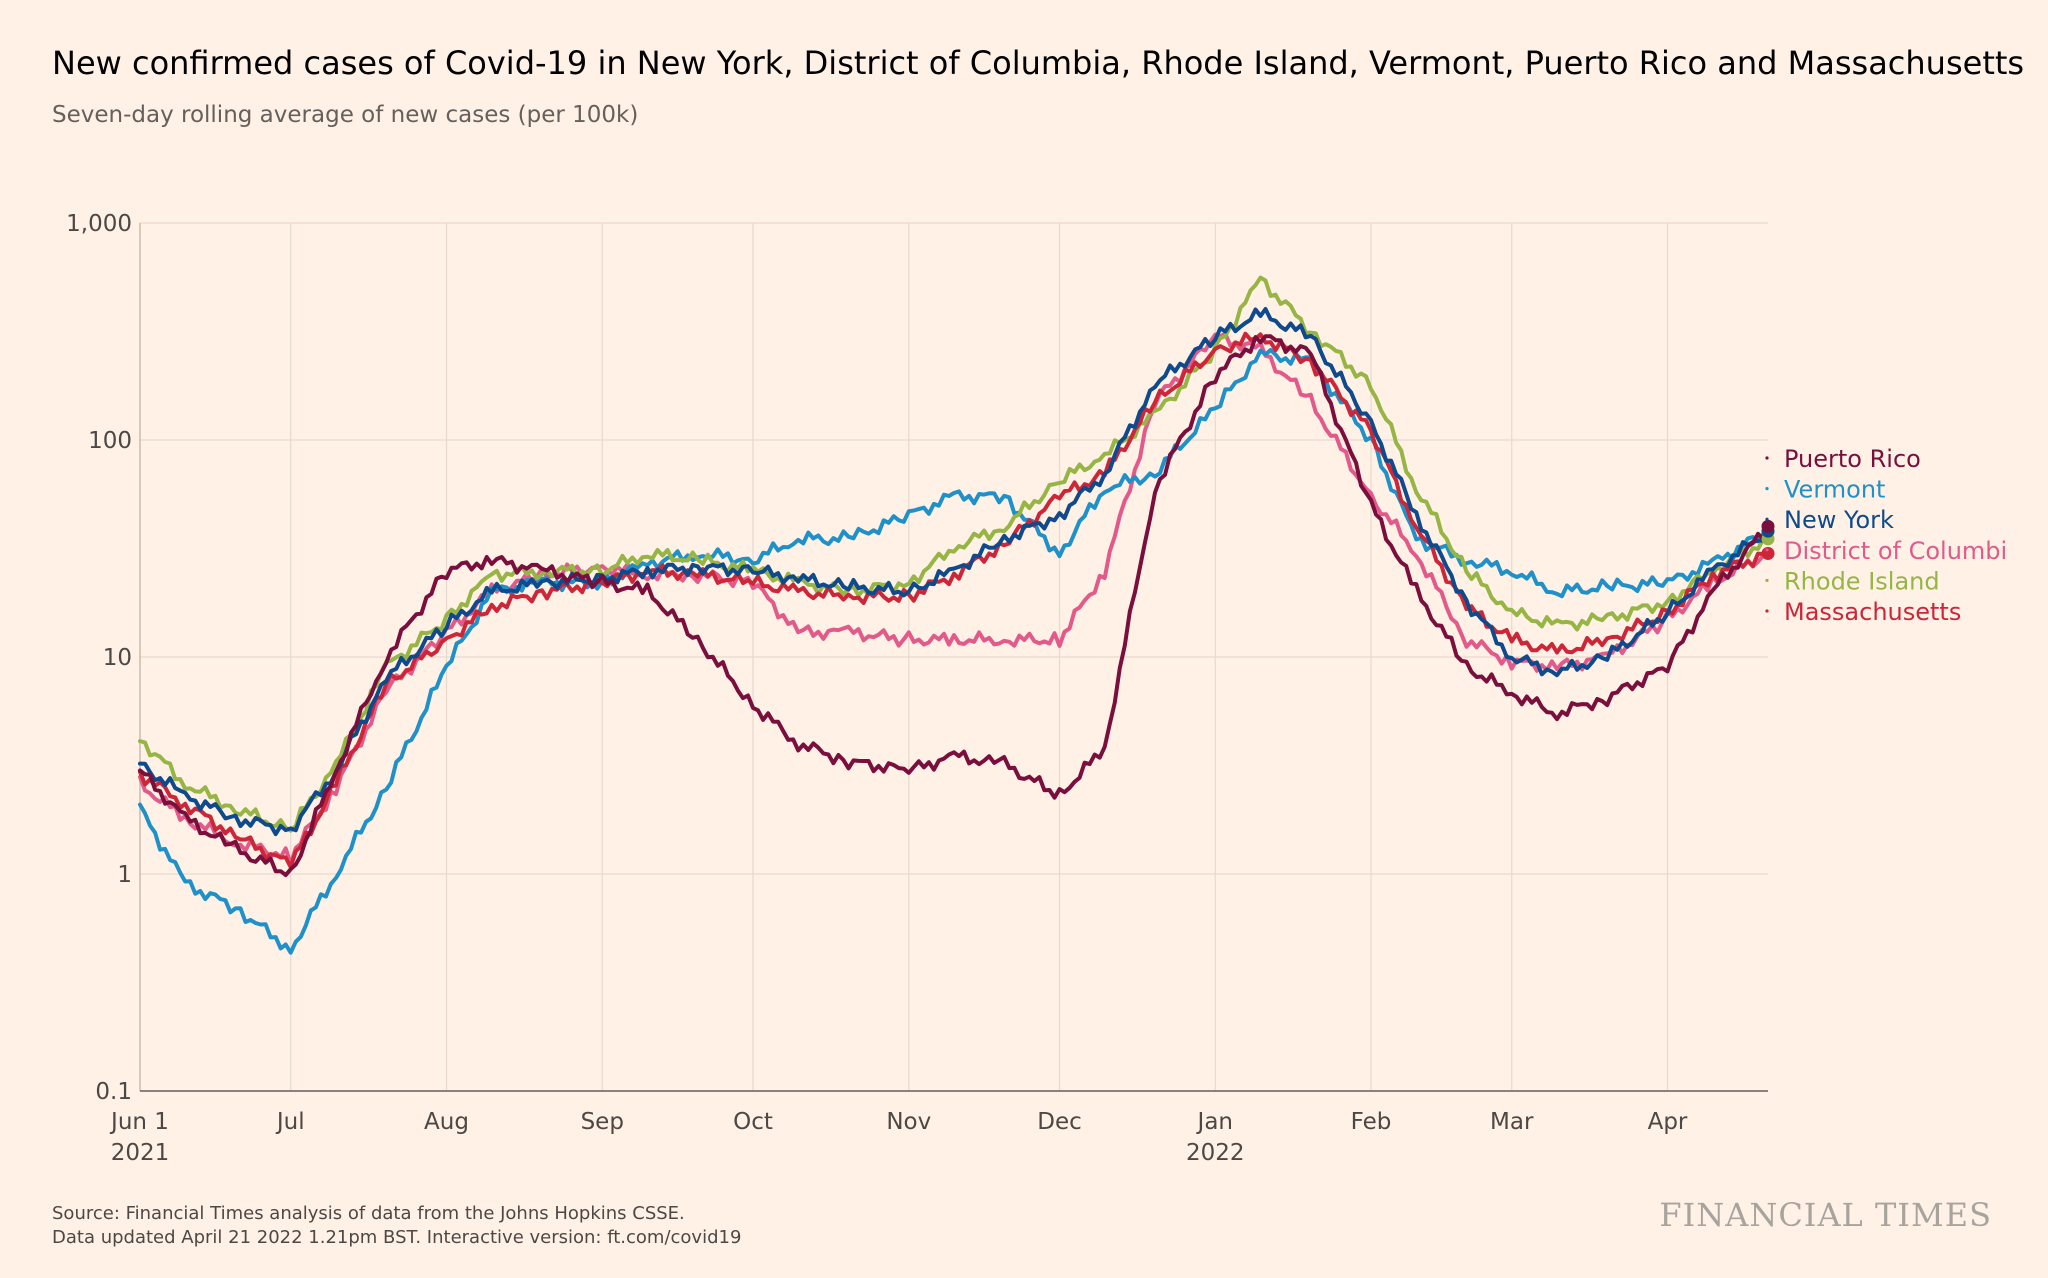 The width and height of the screenshot is (2048, 1278). What do you see at coordinates (117, 658) in the screenshot?
I see `y-tick-label: 10` at bounding box center [117, 658].